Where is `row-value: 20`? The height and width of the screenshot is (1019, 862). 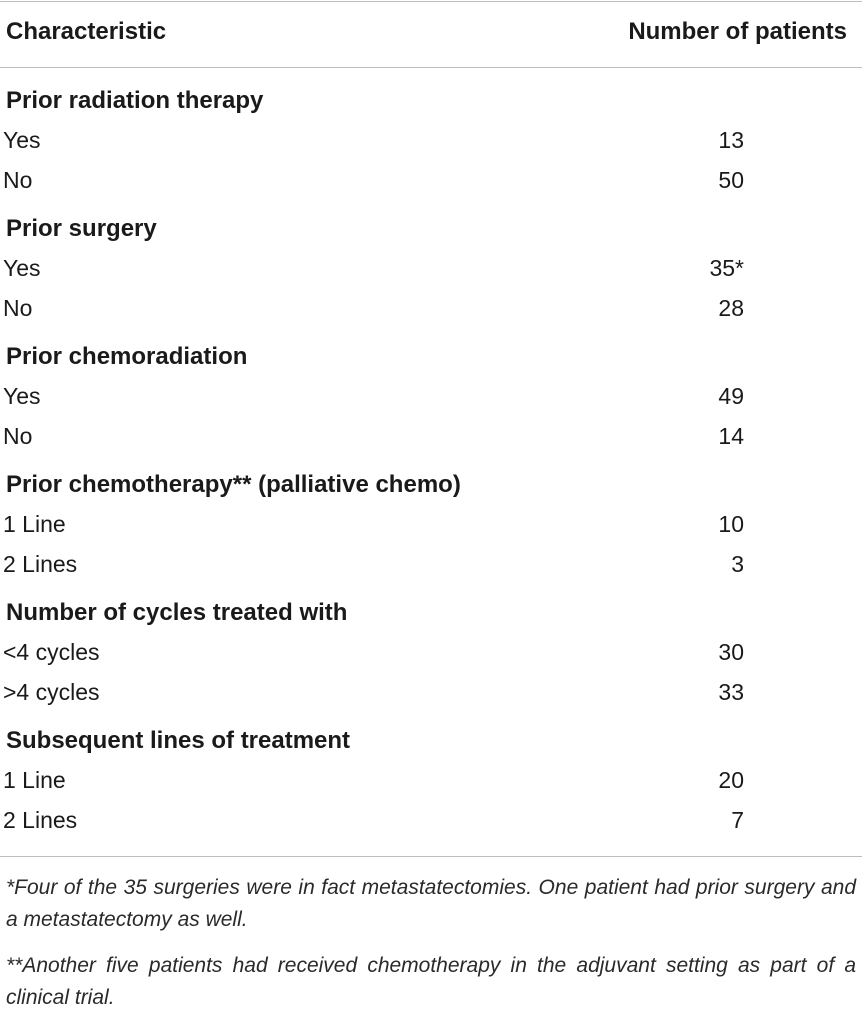
row-value: 20 is located at coordinates (731, 780).